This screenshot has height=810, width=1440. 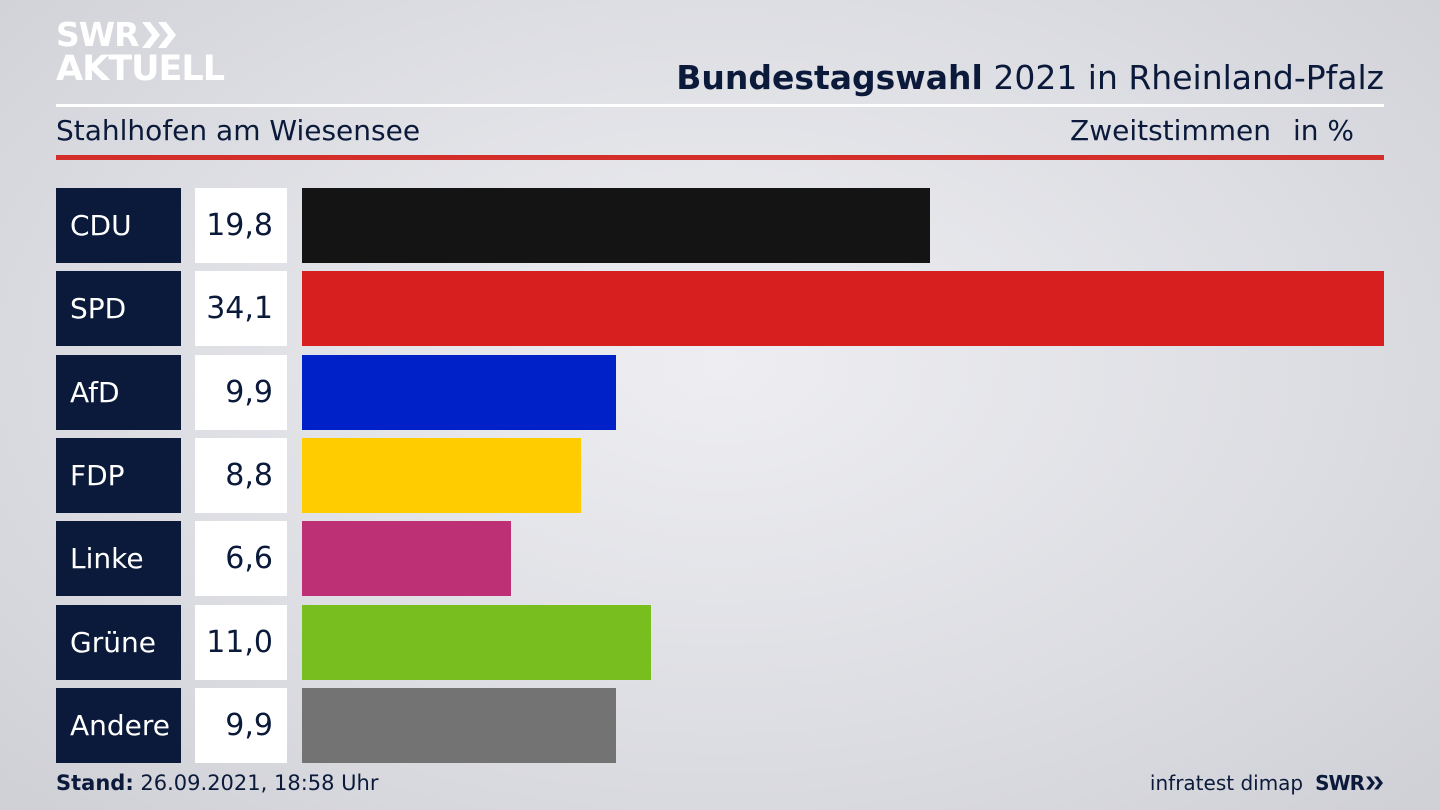 I want to click on bar-row-spd: SPD 34,1, so click(x=720, y=309).